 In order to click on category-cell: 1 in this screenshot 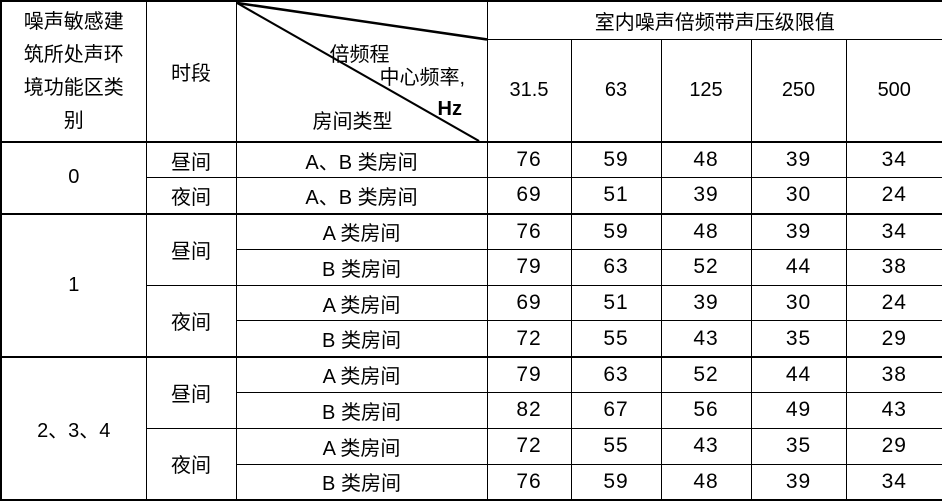, I will do `click(73, 285)`.